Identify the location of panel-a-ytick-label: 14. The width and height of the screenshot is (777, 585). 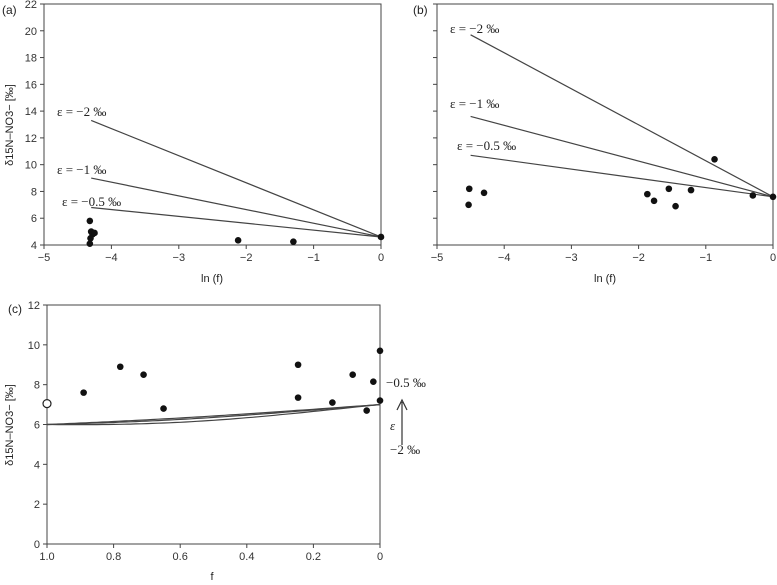
(31, 112).